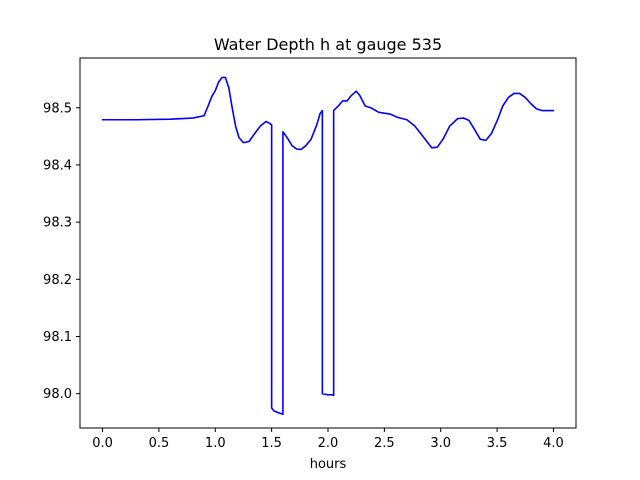 This screenshot has height=480, width=640. Describe the element at coordinates (271, 443) in the screenshot. I see `x-tick-label: 1.5` at that location.